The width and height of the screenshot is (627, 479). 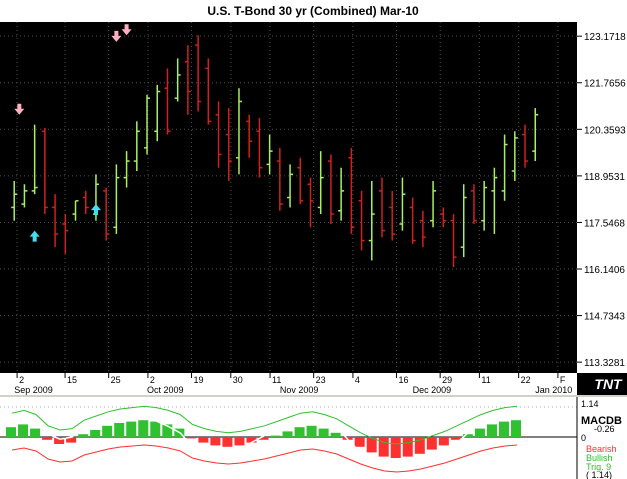 What do you see at coordinates (608, 384) in the screenshot?
I see `tnt-logo-text: TNT` at bounding box center [608, 384].